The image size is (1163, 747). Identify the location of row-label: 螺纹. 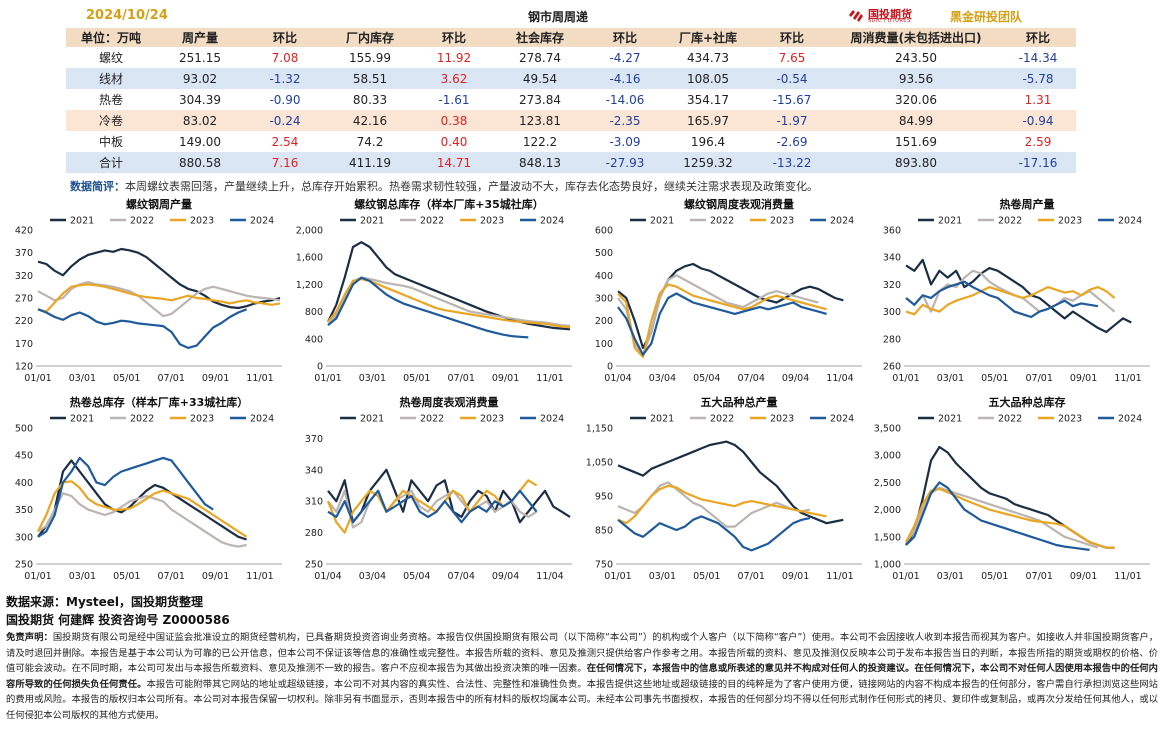
(111, 57).